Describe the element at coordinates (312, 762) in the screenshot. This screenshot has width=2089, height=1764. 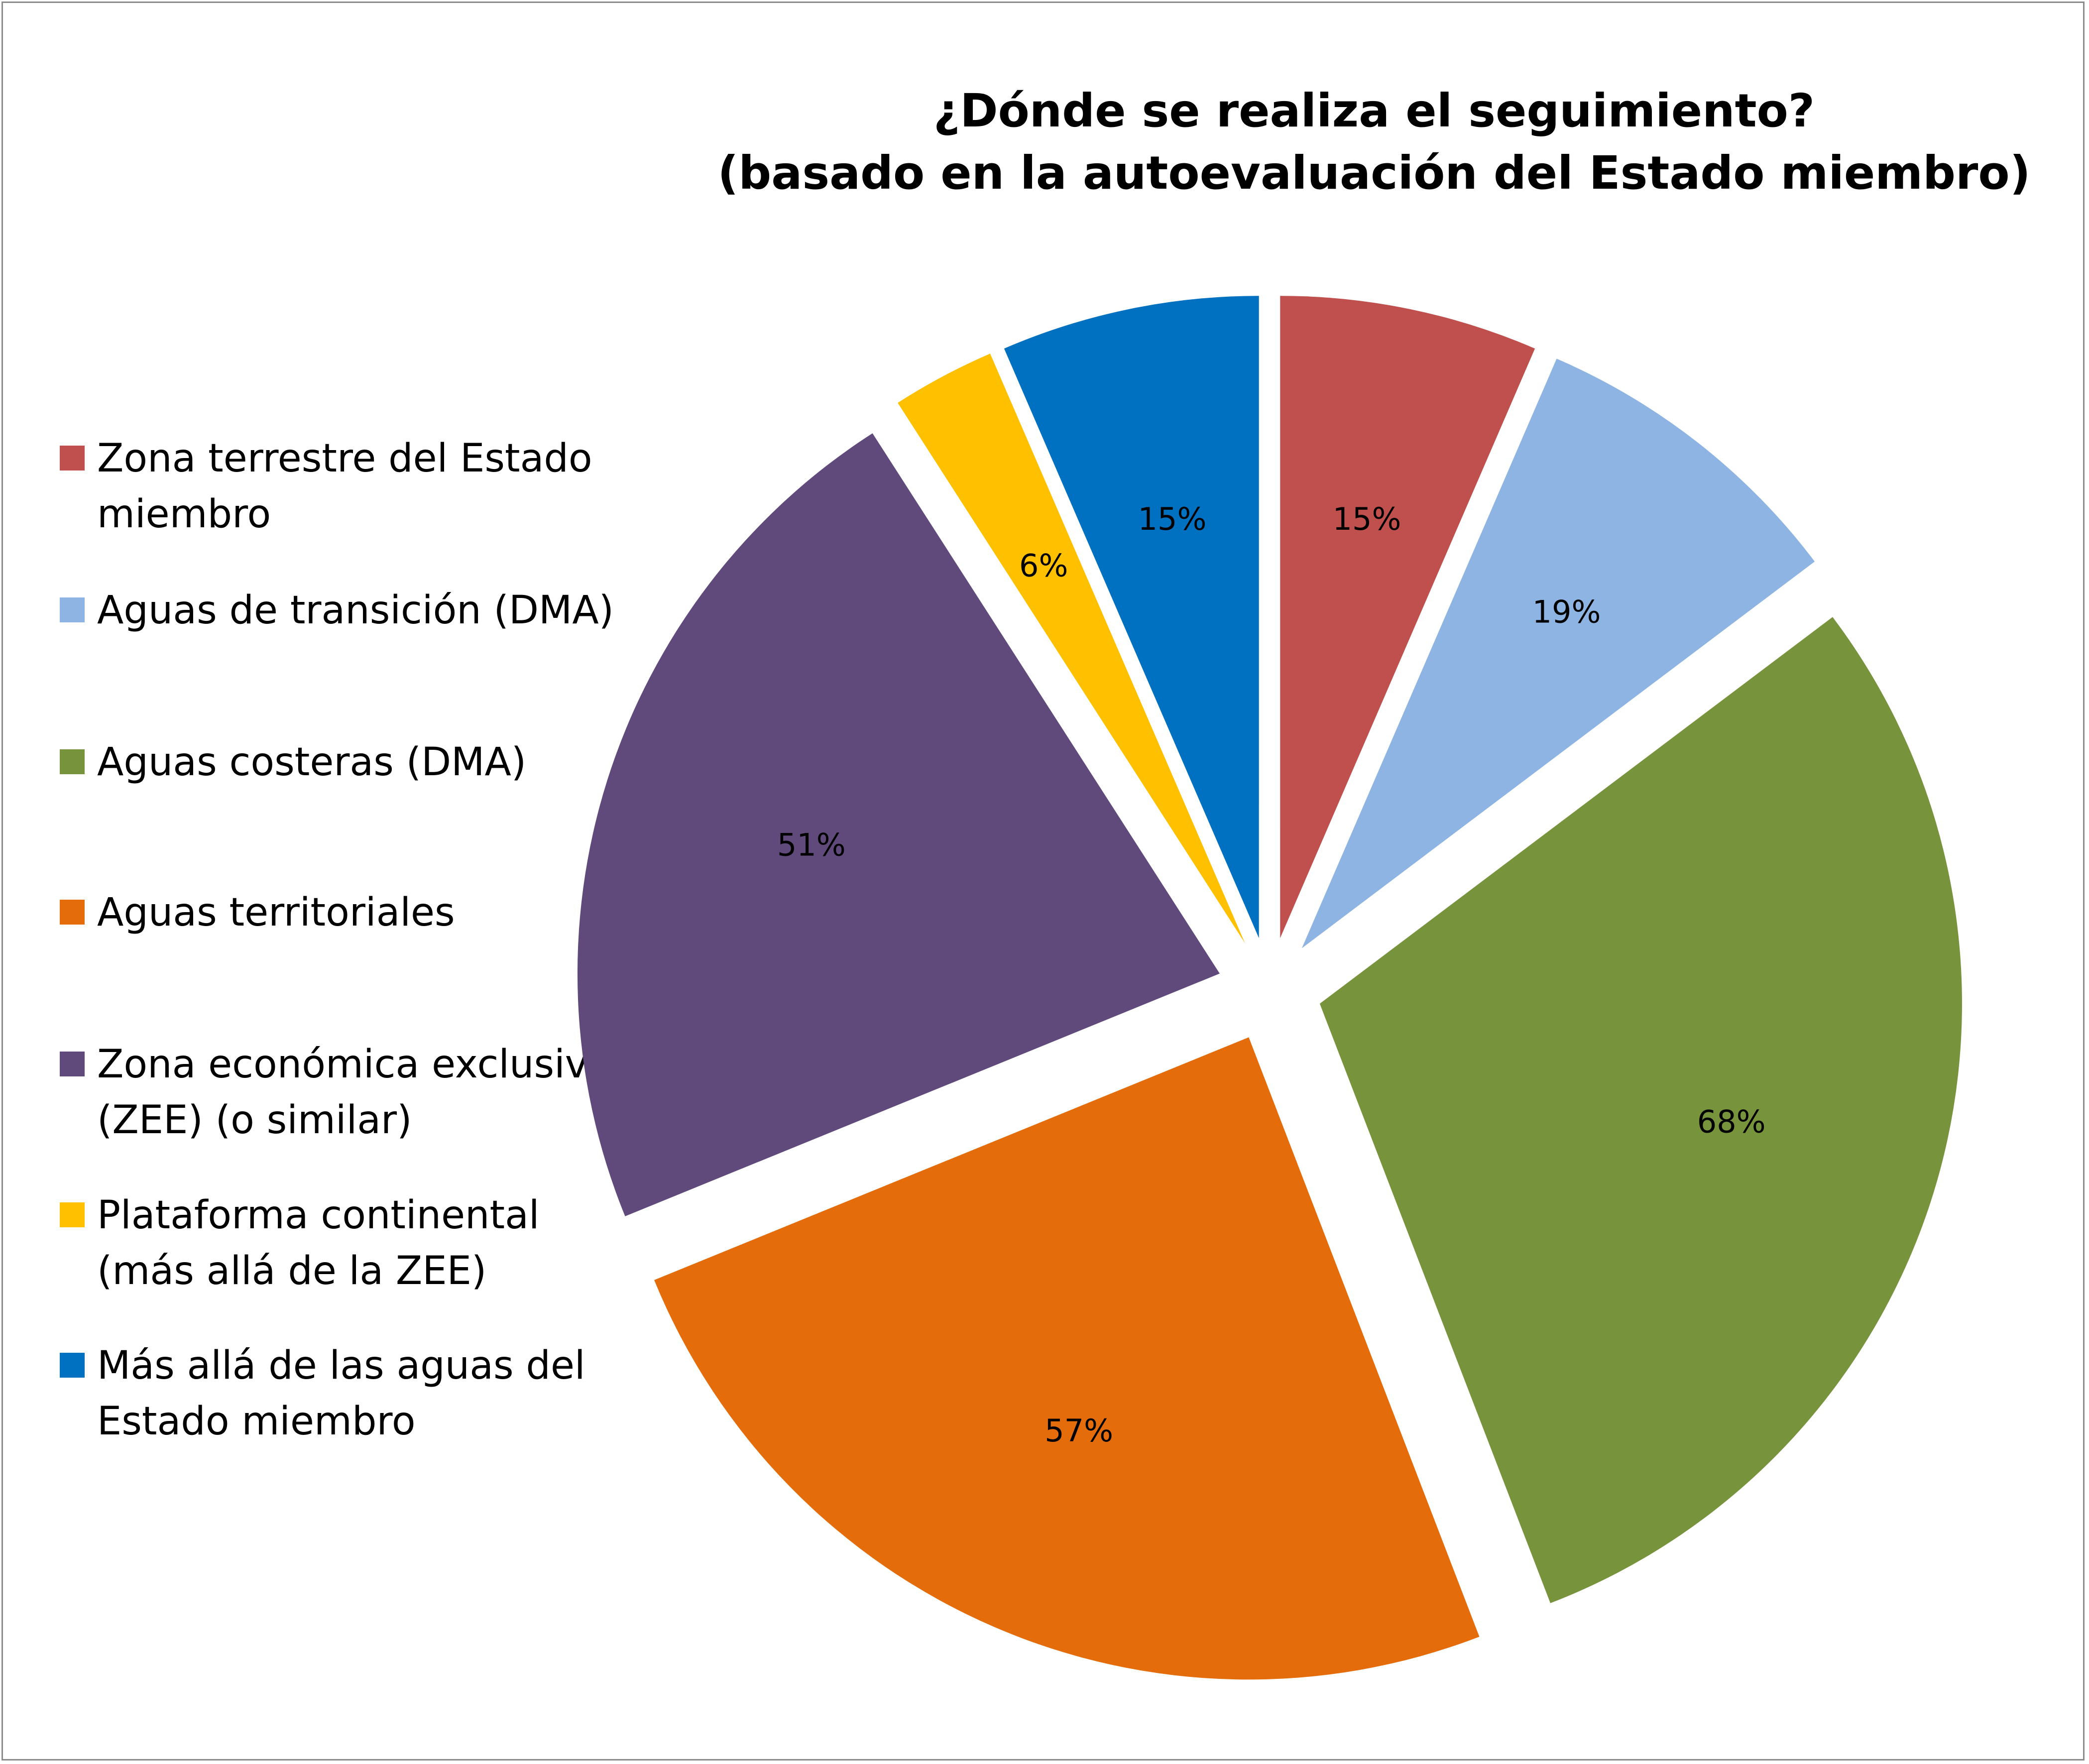
I see `legend-label-aguas-costeras: Aguas costeras (DMA)` at that location.